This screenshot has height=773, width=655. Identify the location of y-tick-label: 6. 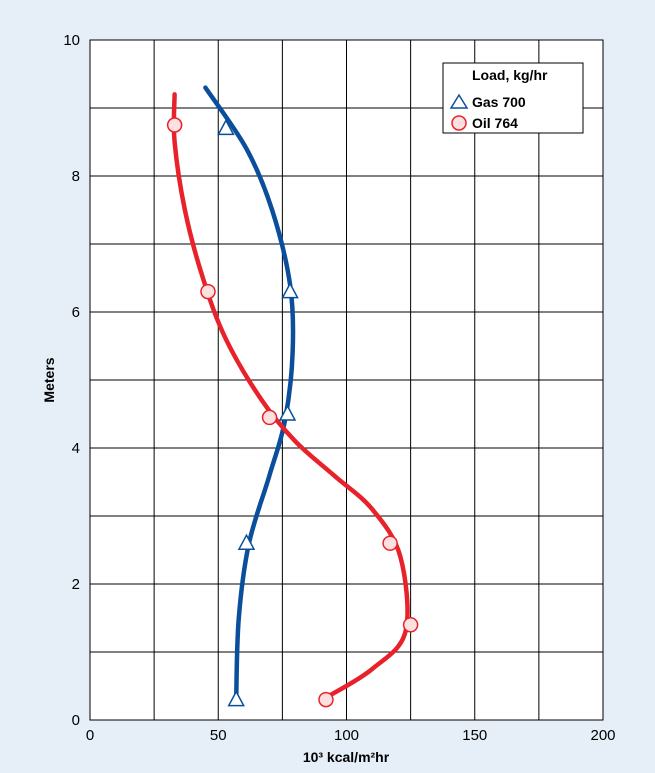
(76, 312).